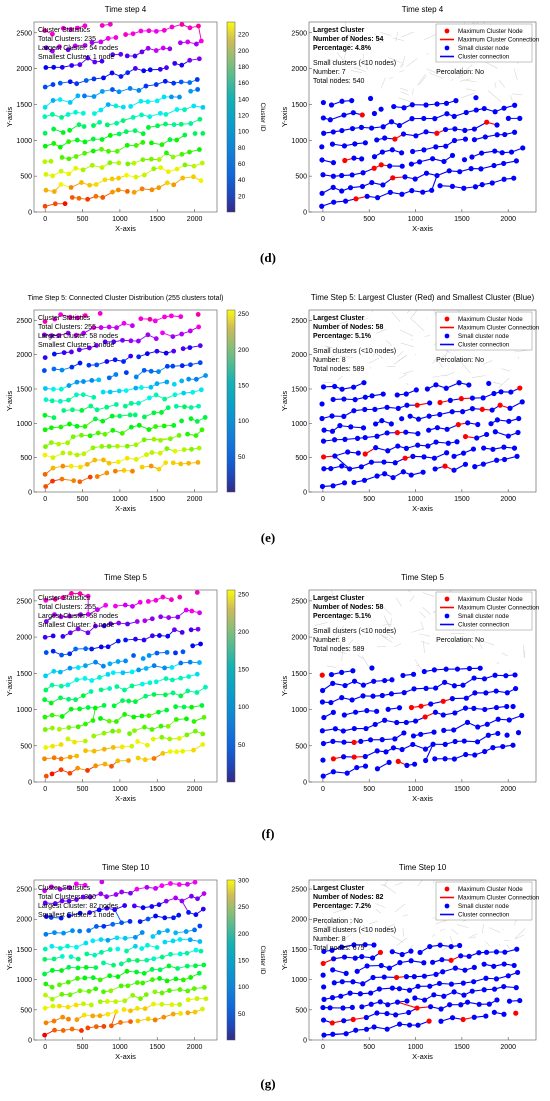  I want to click on y-tick-label: 1000, so click(24, 424).